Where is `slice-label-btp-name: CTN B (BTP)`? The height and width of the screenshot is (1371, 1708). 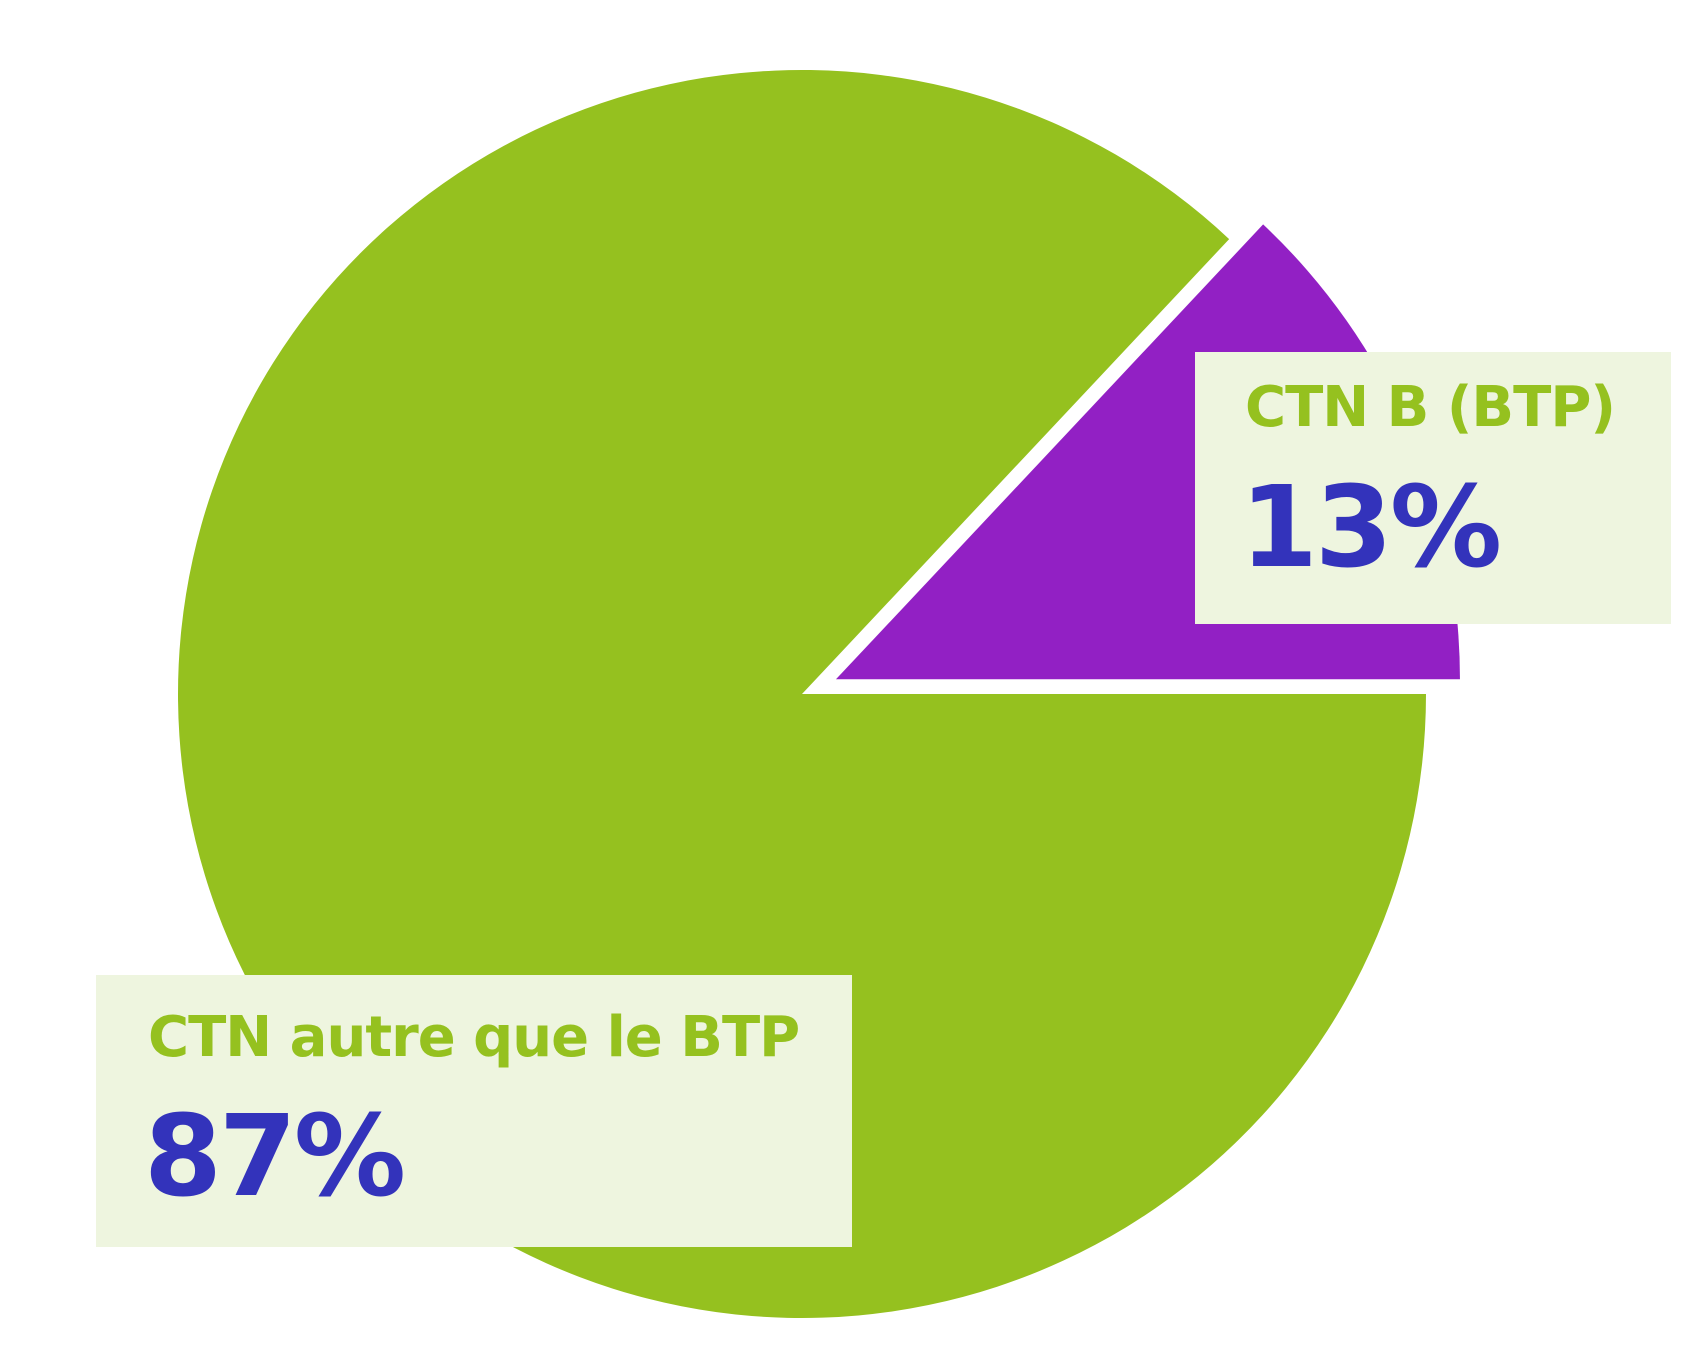 slice-label-btp-name: CTN B (BTP) is located at coordinates (1430, 407).